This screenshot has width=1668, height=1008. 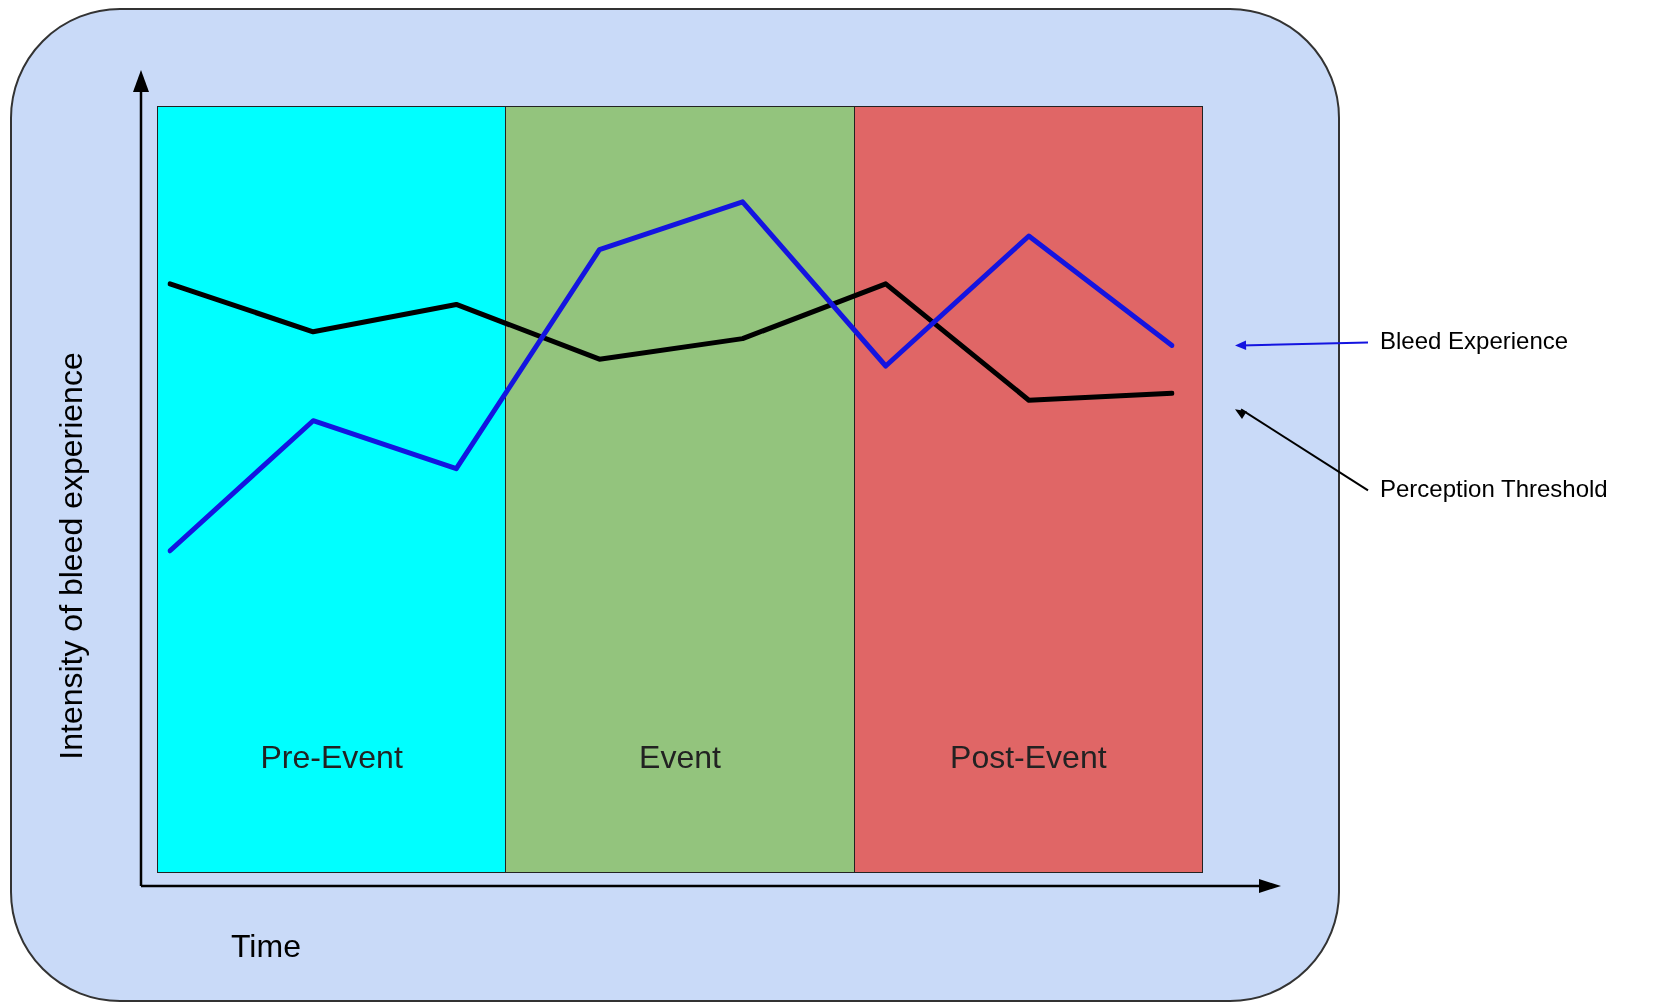 What do you see at coordinates (1494, 488) in the screenshot?
I see `text: Perception Threshold` at bounding box center [1494, 488].